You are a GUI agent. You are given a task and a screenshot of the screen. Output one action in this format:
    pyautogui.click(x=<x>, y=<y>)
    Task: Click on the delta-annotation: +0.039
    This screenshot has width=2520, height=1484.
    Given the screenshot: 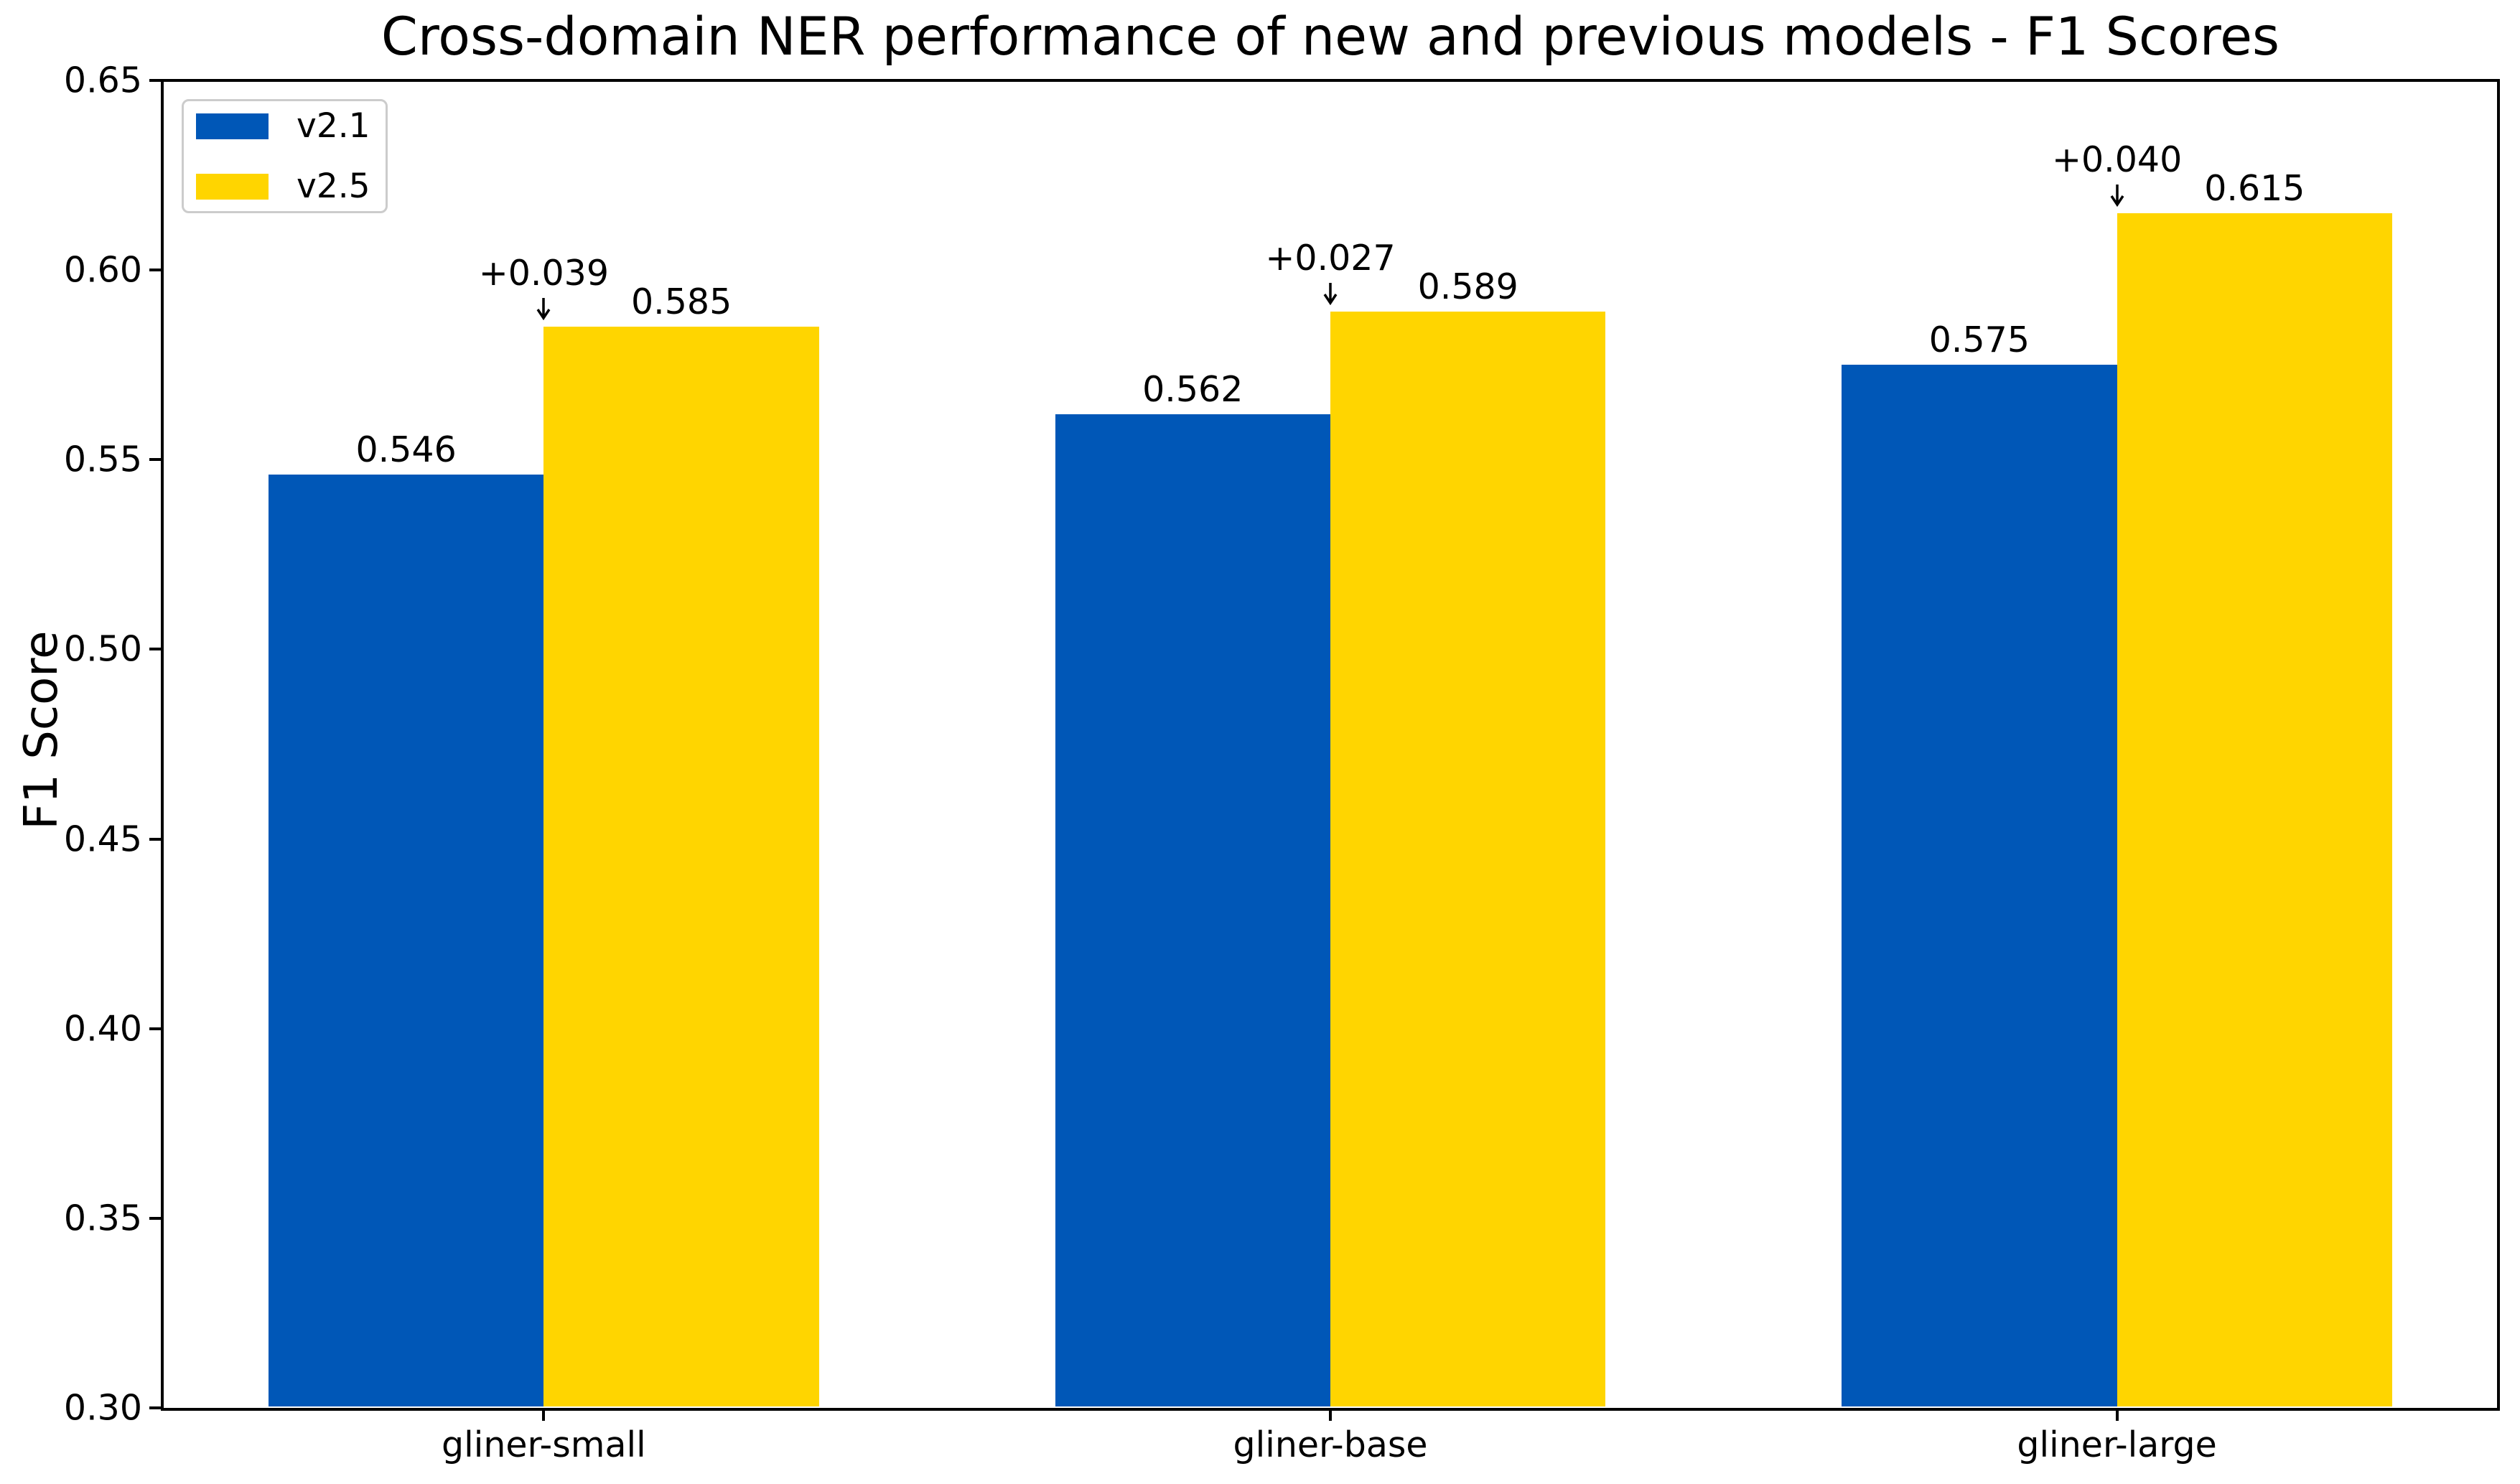 What is the action you would take?
    pyautogui.click(x=544, y=273)
    